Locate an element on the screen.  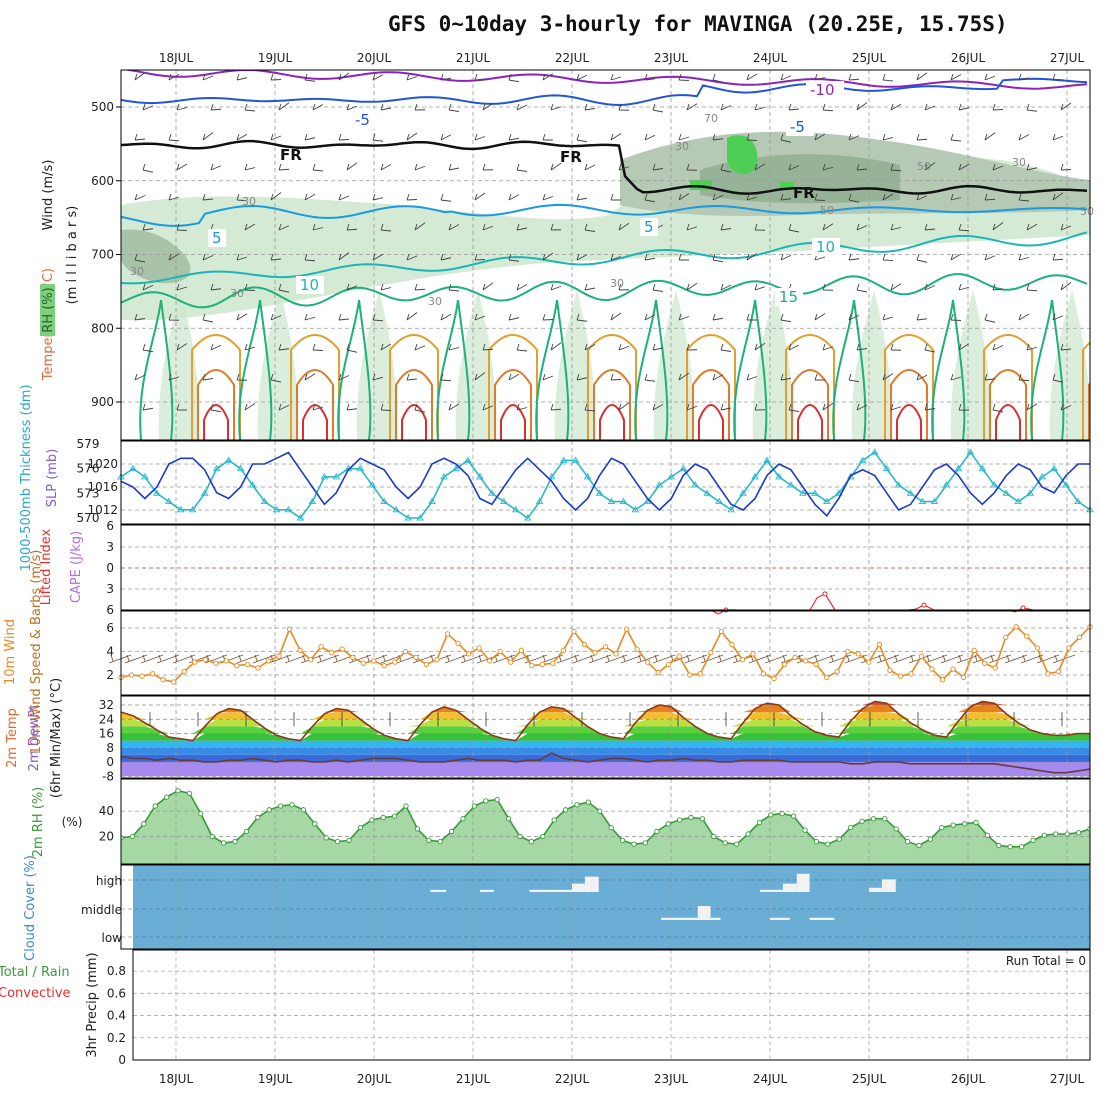
top-date-label: 19JUL is located at coordinates (275, 58).